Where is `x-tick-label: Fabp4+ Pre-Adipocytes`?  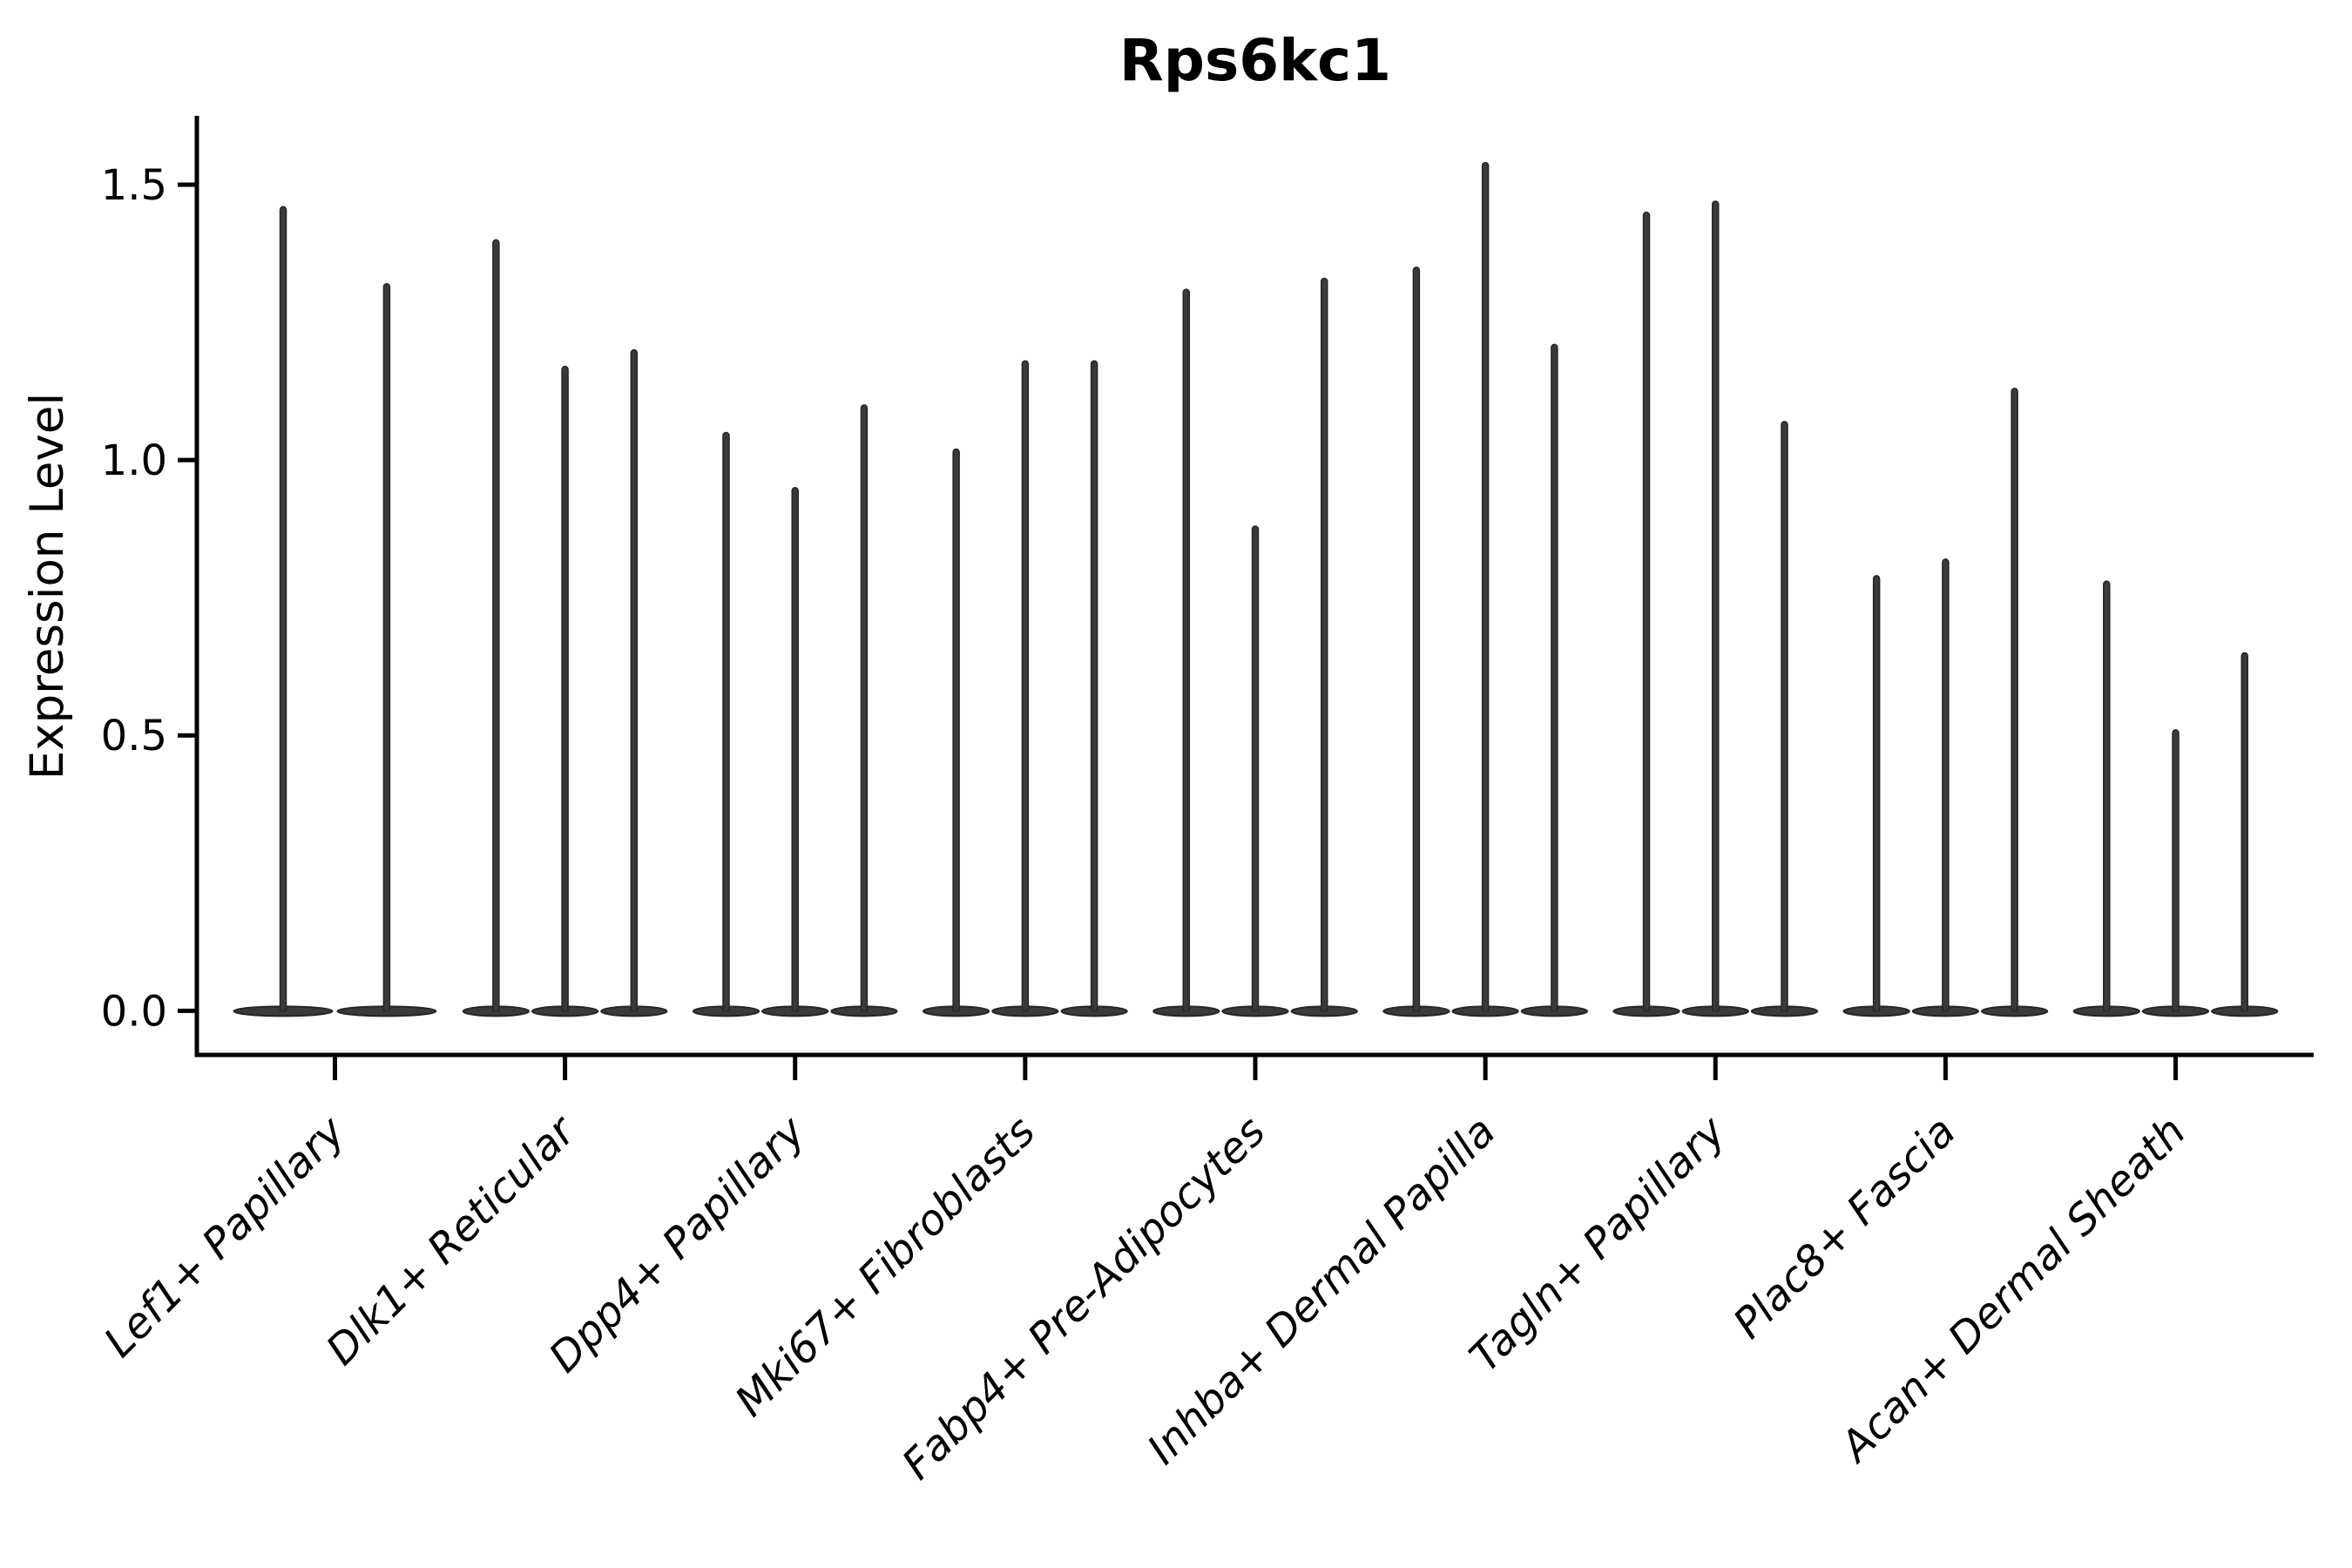 x-tick-label: Fabp4+ Pre-Adipocytes is located at coordinates (1084, 1299).